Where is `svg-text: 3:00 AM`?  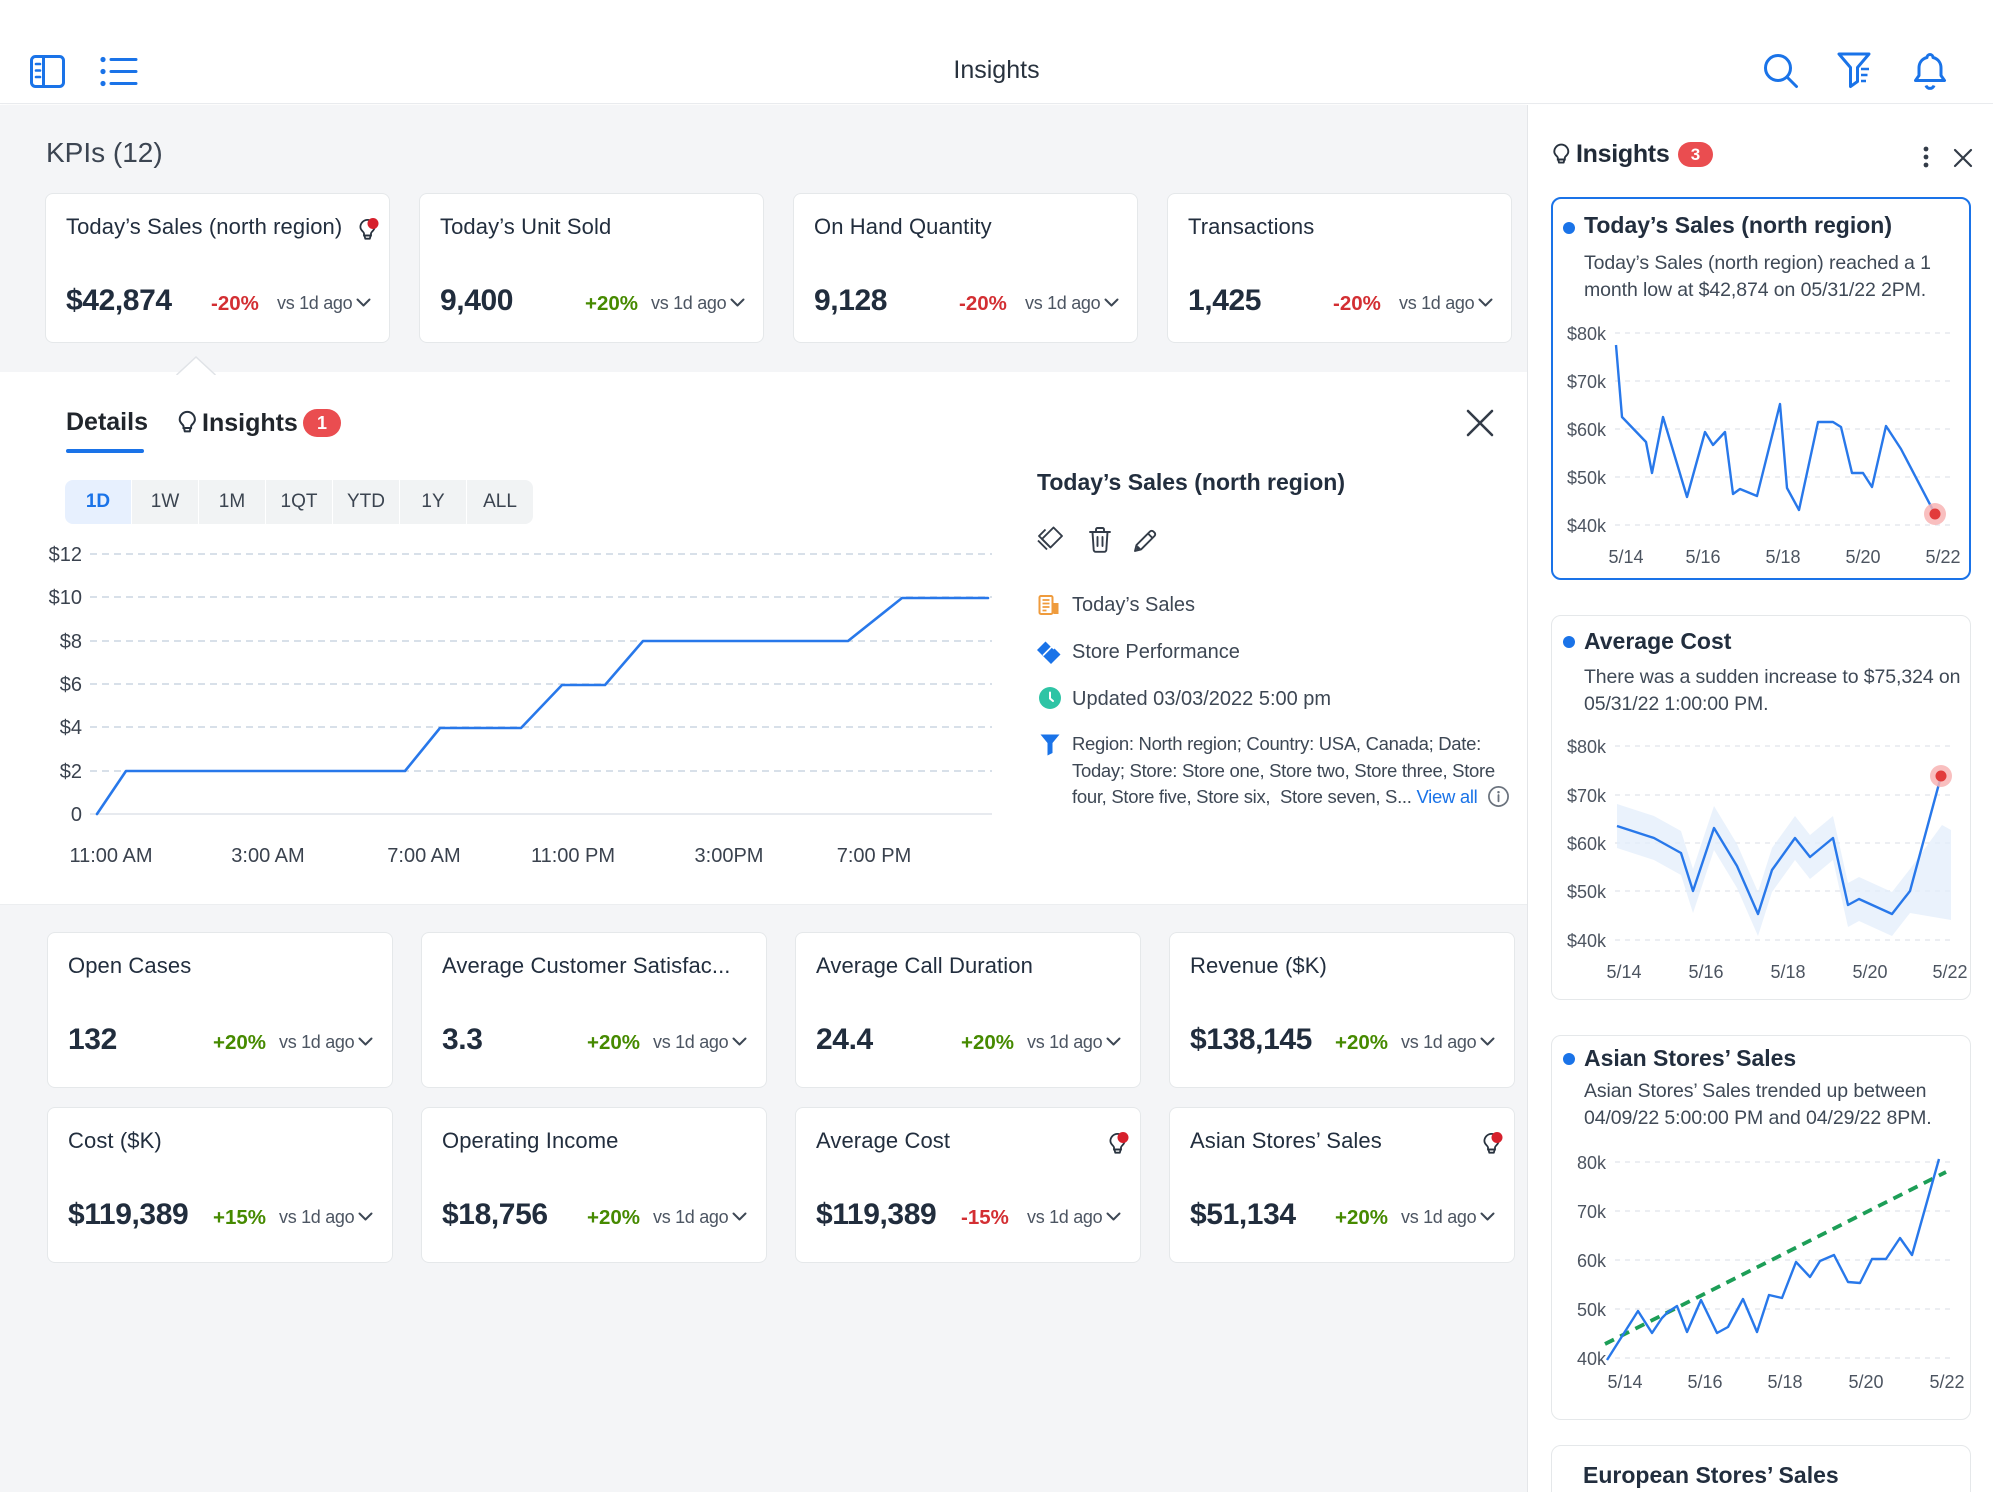
svg-text: 3:00 AM is located at coordinates (267, 856).